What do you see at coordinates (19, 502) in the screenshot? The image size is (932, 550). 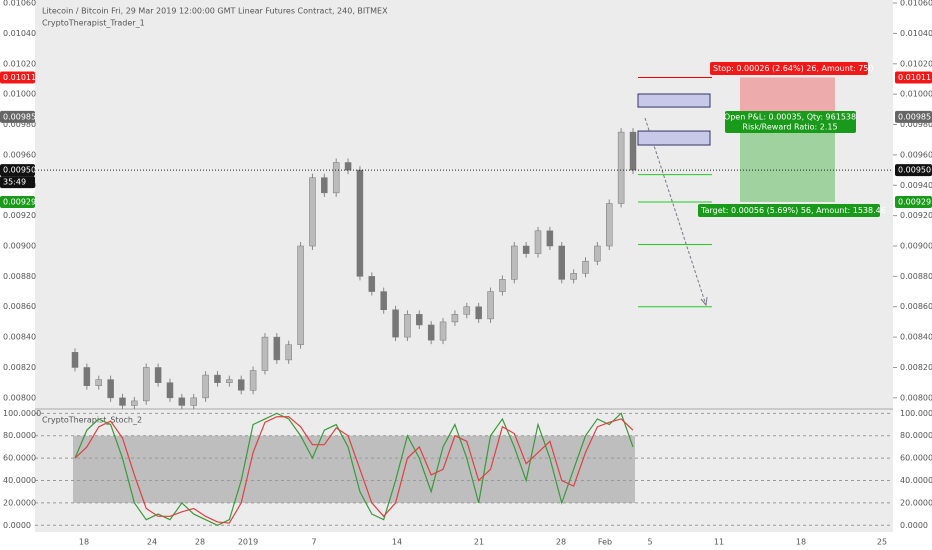 I see `stoch-tick-label-left: 20.0000` at bounding box center [19, 502].